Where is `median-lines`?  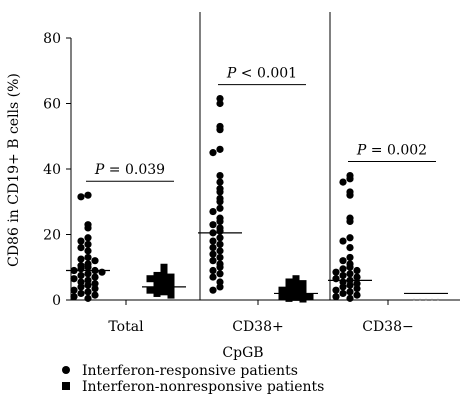 median-lines is located at coordinates (257, 263).